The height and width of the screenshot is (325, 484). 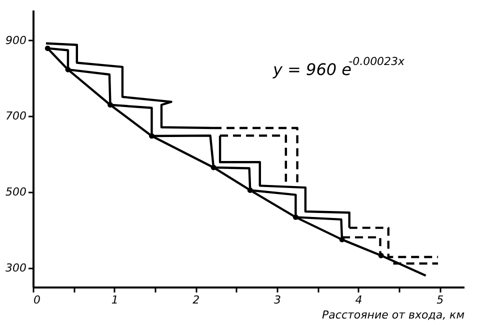 I want to click on x-tick-label: 2, so click(x=196, y=300).